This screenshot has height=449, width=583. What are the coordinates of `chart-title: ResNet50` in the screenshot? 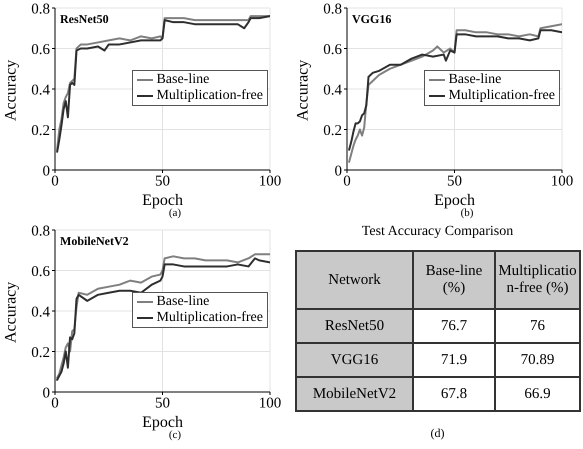 It's located at (84, 19).